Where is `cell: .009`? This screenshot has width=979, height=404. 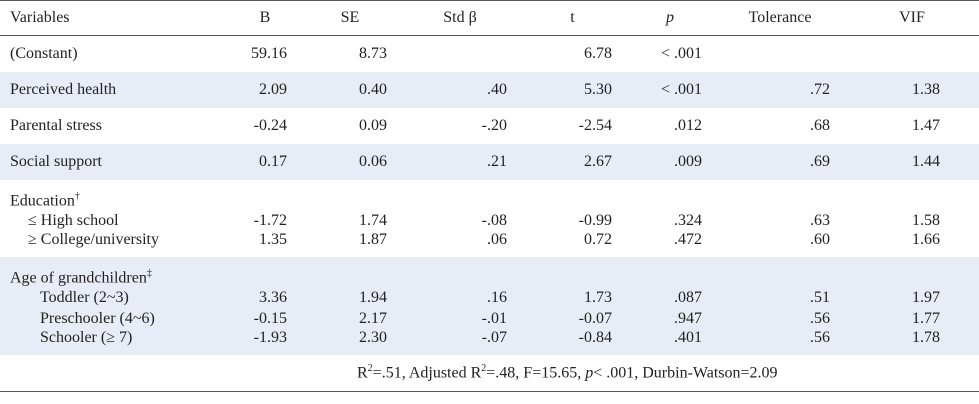
cell: .009 is located at coordinates (688, 161).